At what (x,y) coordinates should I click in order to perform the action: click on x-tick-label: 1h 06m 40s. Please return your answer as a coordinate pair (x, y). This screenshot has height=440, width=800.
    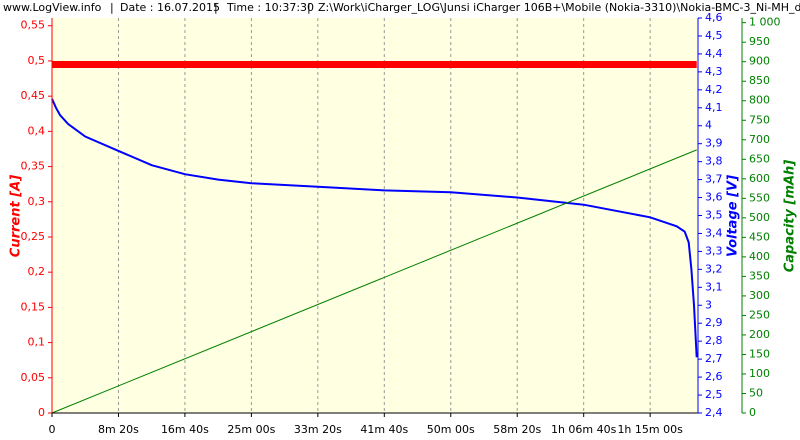
    Looking at the image, I should click on (584, 429).